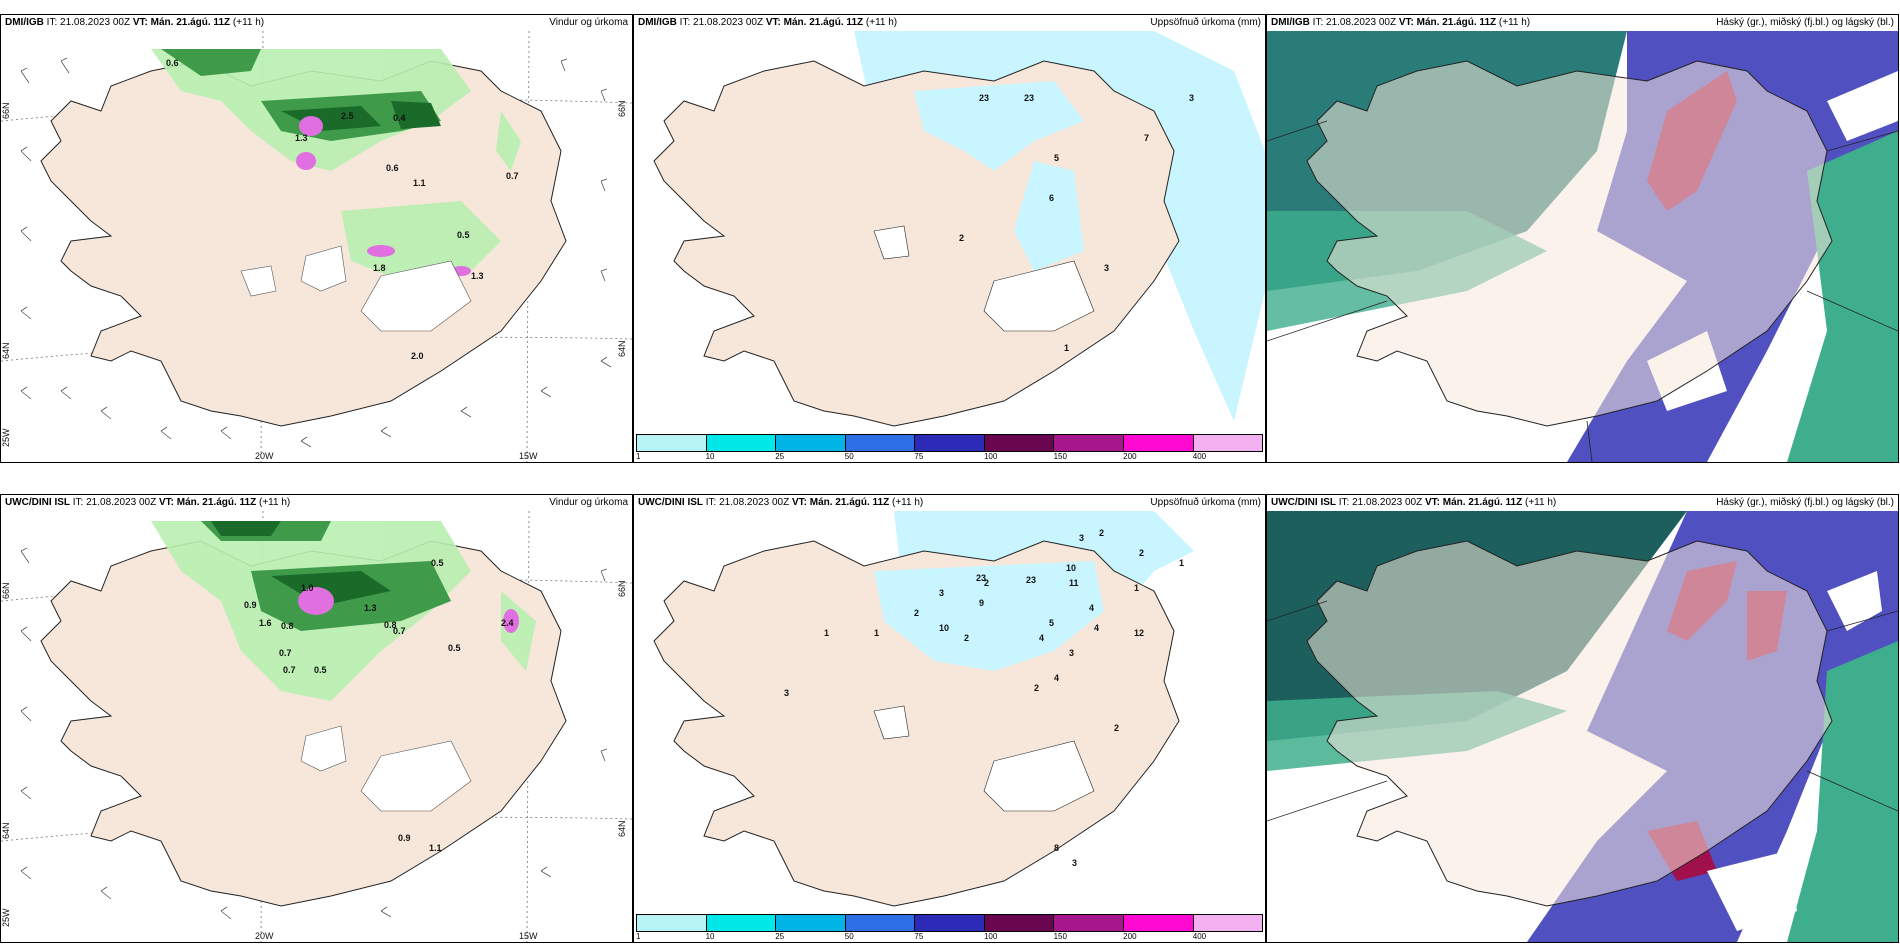 The width and height of the screenshot is (1900, 950). What do you see at coordinates (250, 605) in the screenshot?
I see `precip-value-label: 0.9` at bounding box center [250, 605].